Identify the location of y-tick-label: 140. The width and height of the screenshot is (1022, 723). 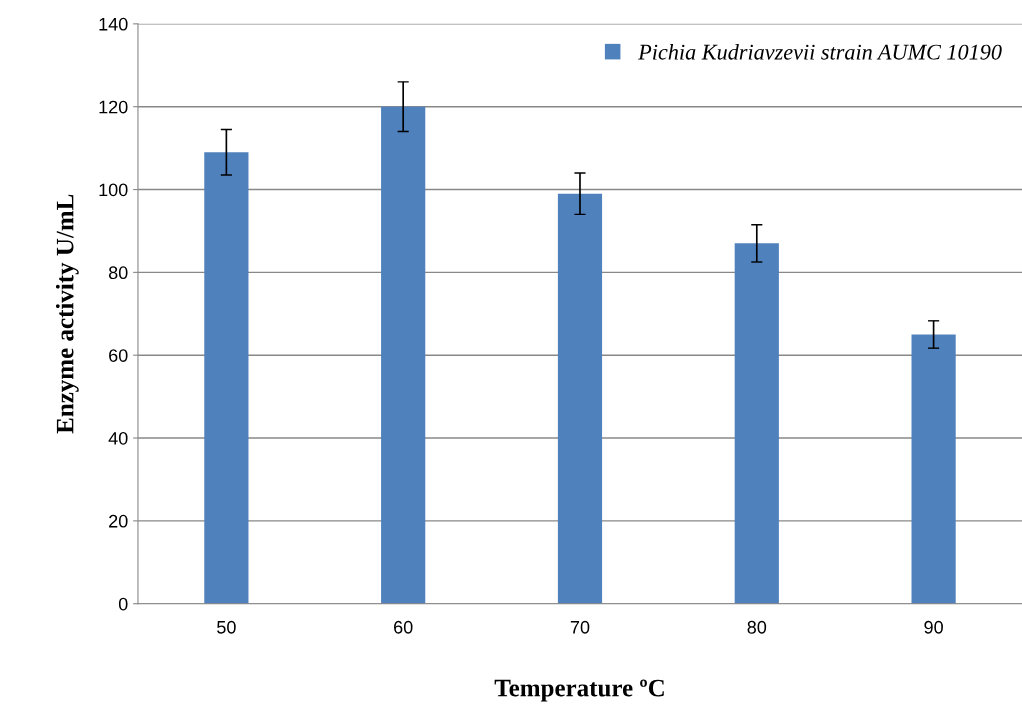
(113, 24).